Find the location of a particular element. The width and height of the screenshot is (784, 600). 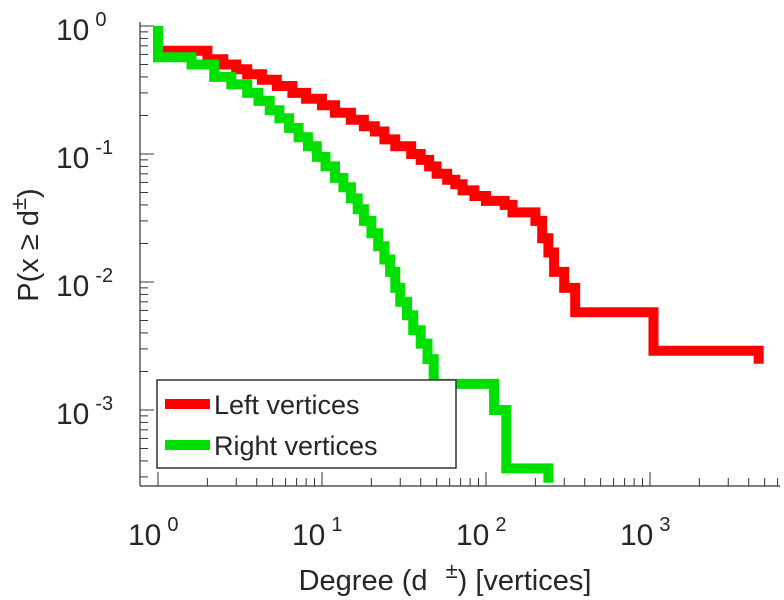

y-tick-label: 10 -3 is located at coordinates (84, 412).